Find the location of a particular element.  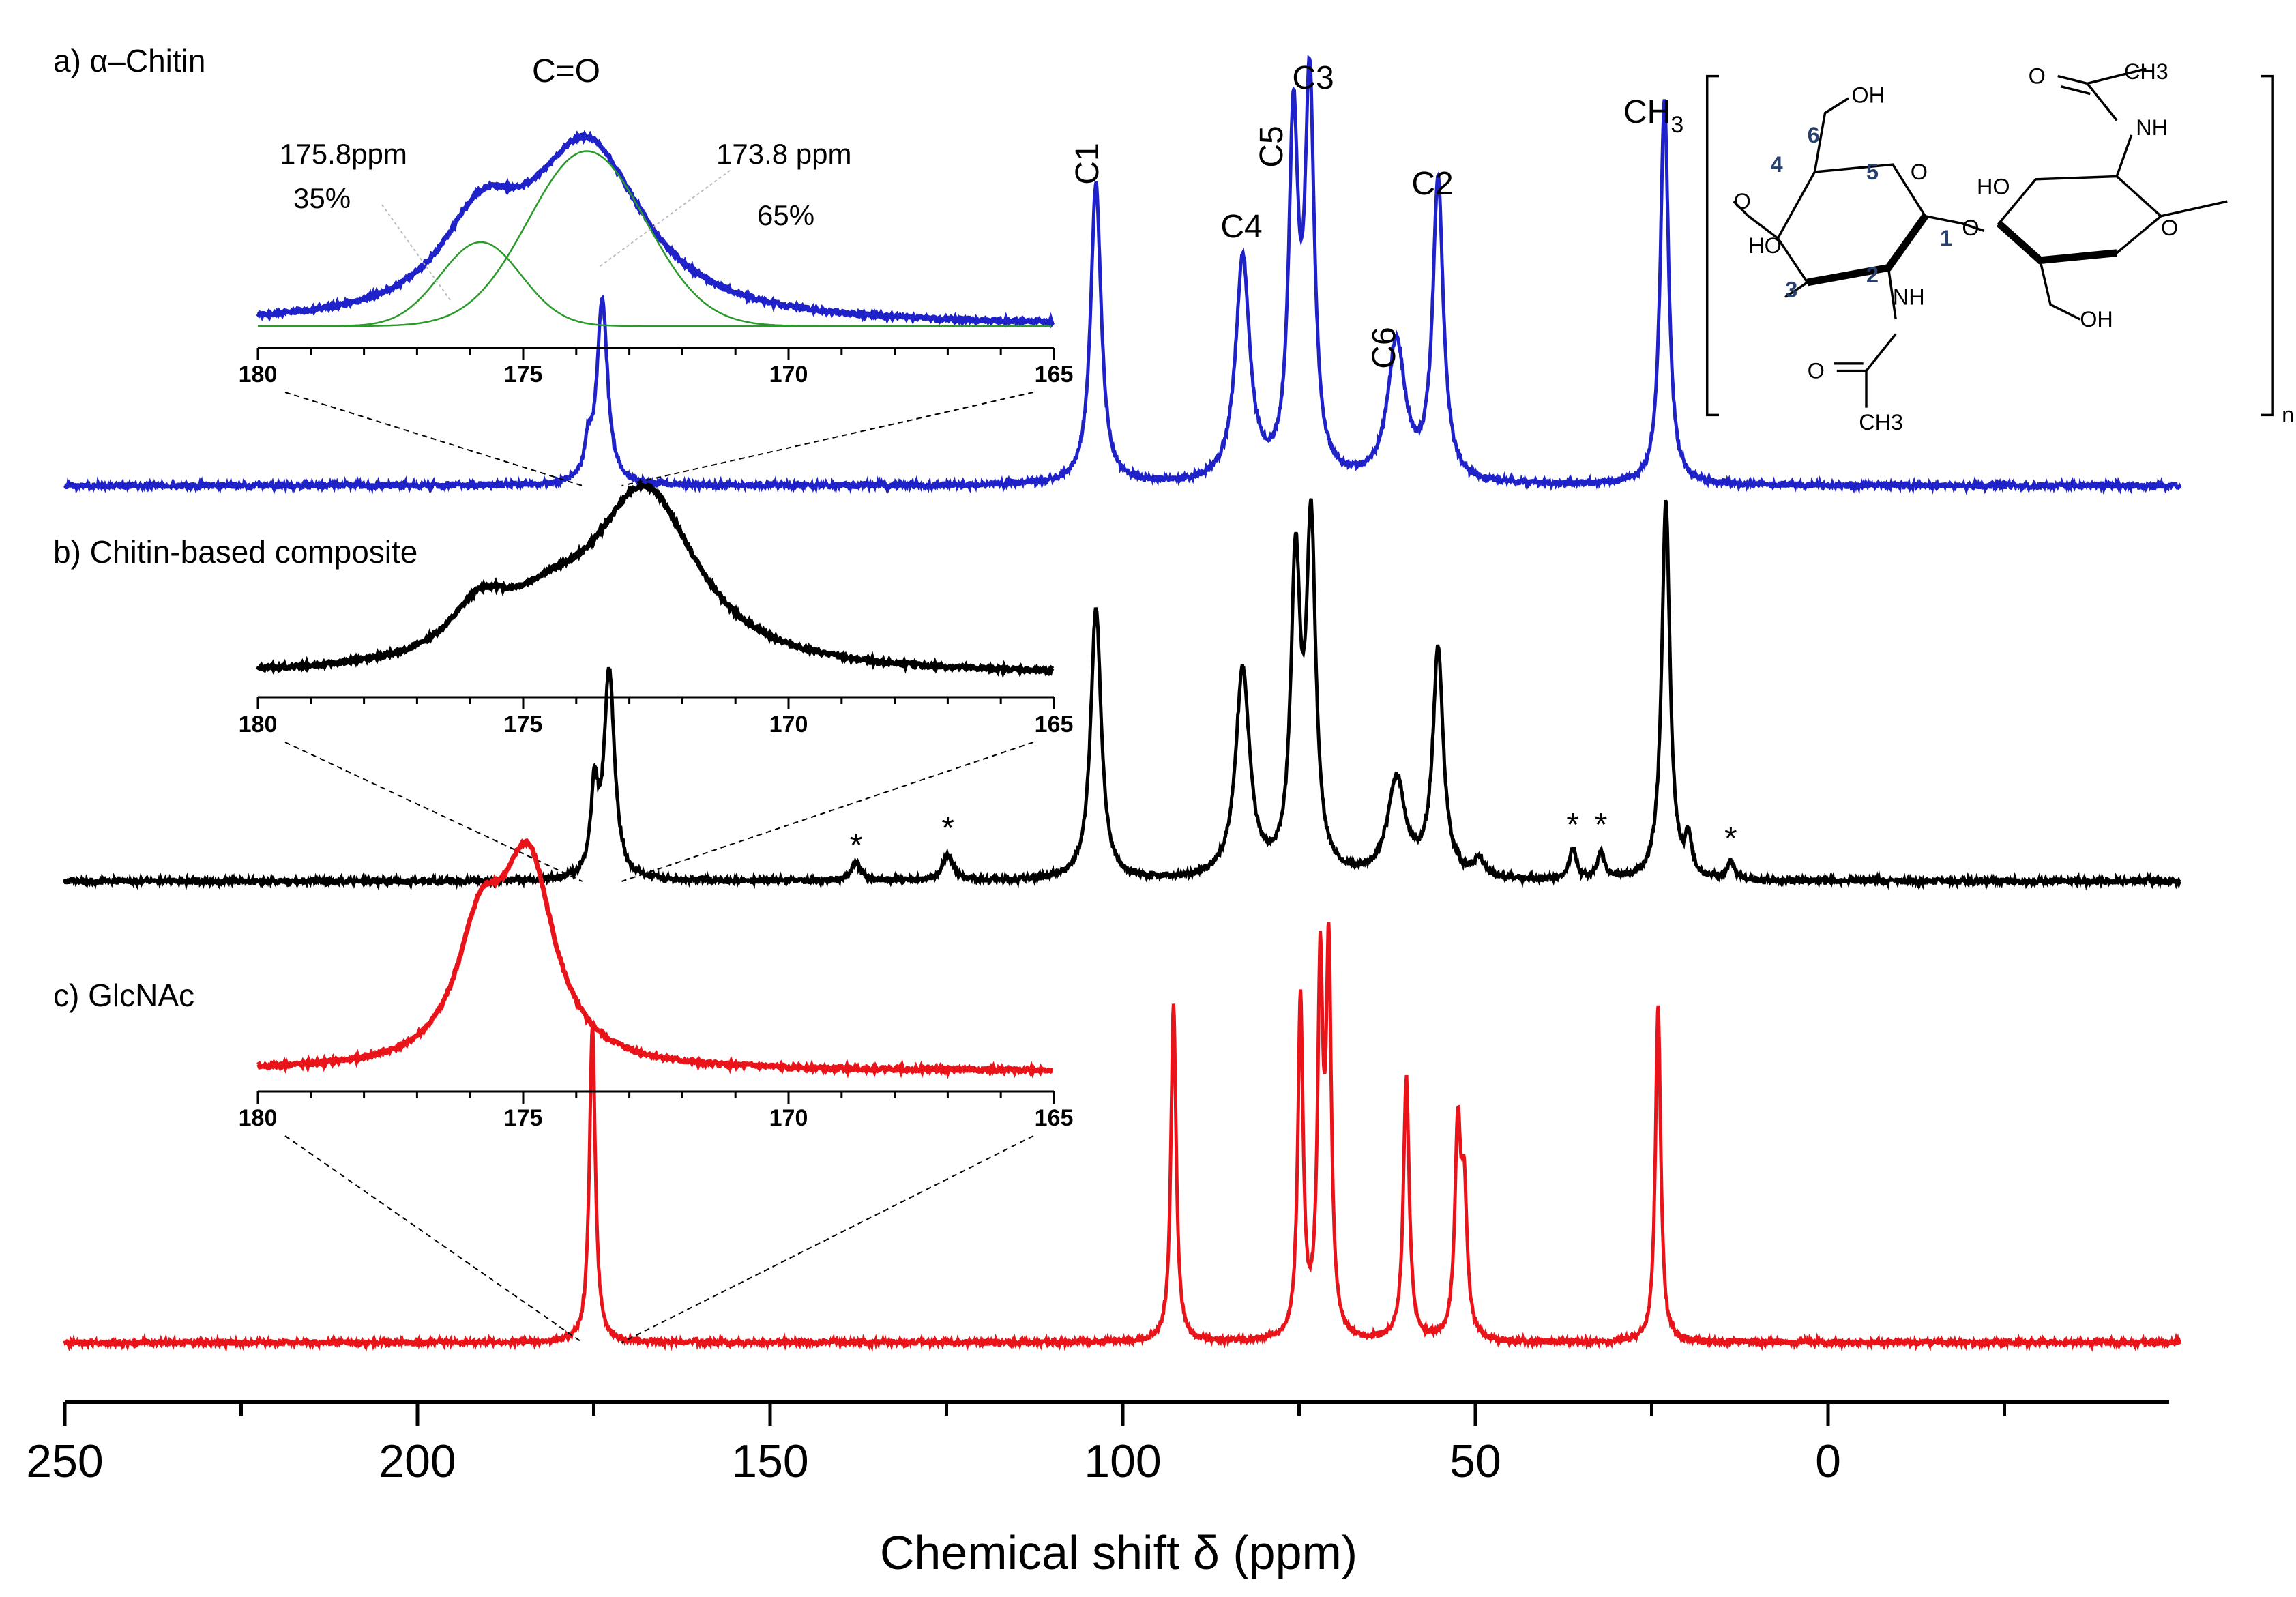

inset-c: 180 175 170 165 is located at coordinates (657, 1090).